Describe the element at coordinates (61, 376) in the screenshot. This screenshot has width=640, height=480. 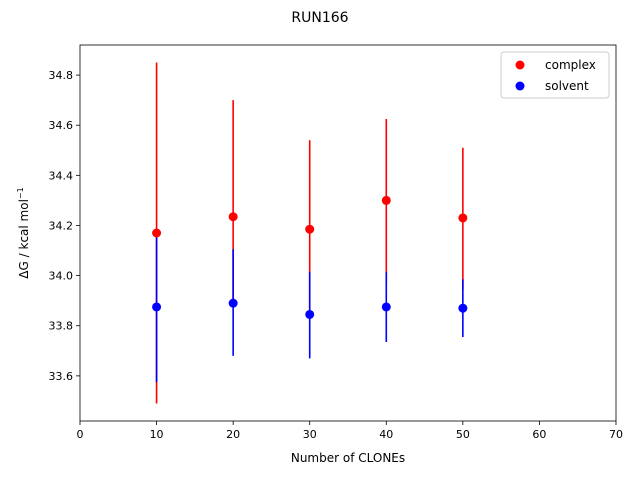
I see `y-tick-label: 33.6` at that location.